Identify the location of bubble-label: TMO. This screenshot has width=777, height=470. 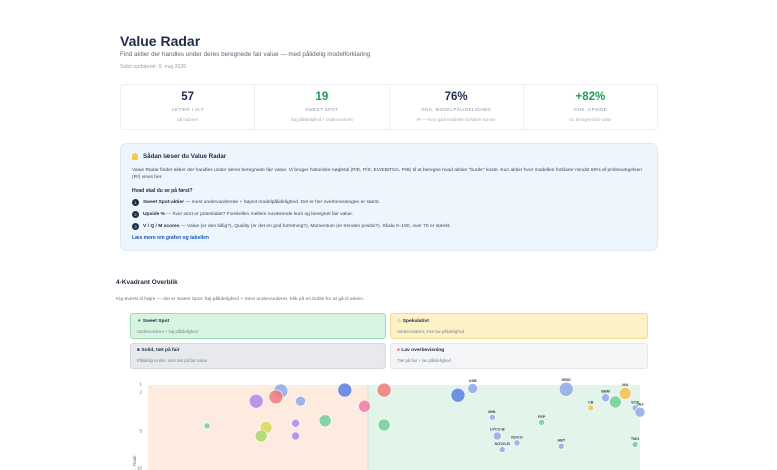
(635, 439).